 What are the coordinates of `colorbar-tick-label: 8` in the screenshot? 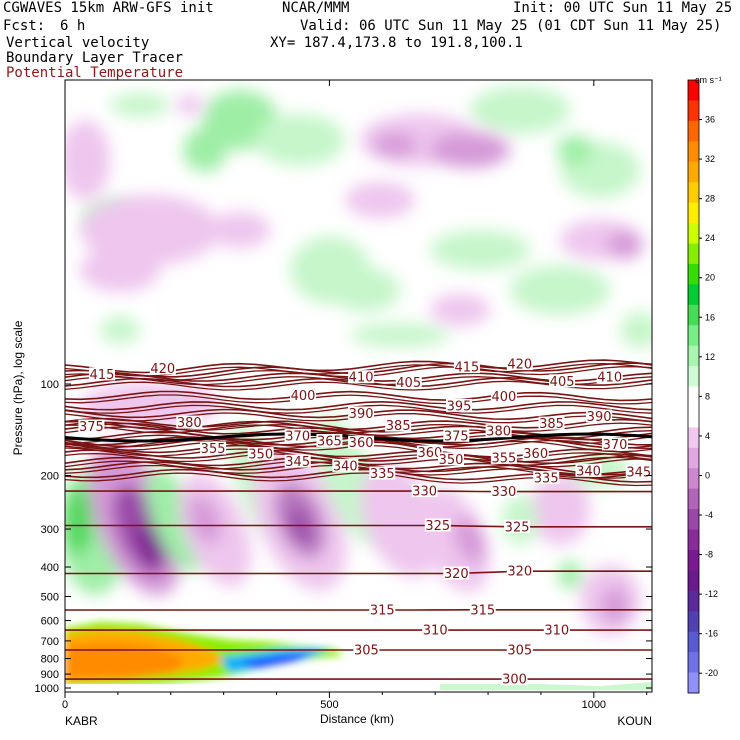 It's located at (707, 396).